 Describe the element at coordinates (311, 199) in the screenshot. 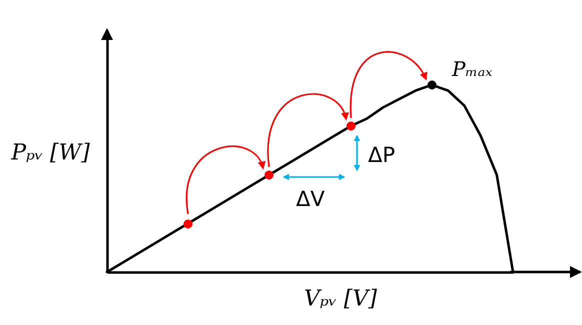

I see `annotation: ΔV` at that location.